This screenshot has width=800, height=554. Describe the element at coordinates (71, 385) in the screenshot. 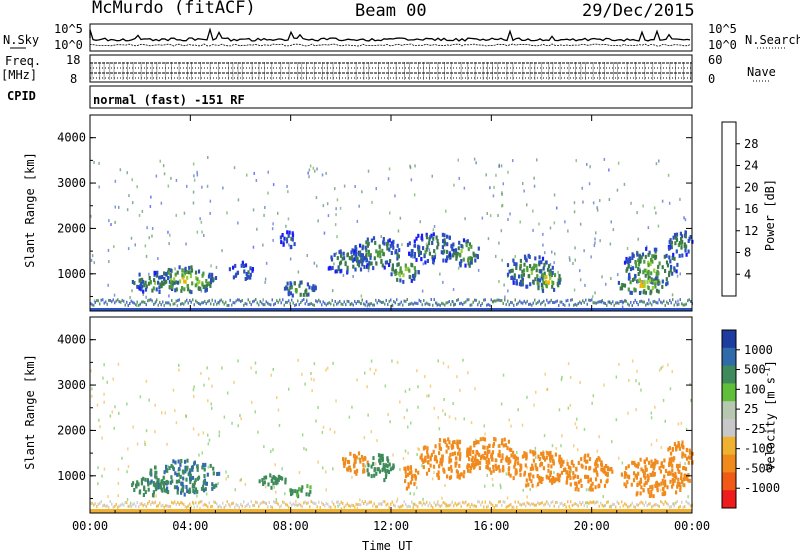

I see `velocity-ytick-label: 3000` at that location.